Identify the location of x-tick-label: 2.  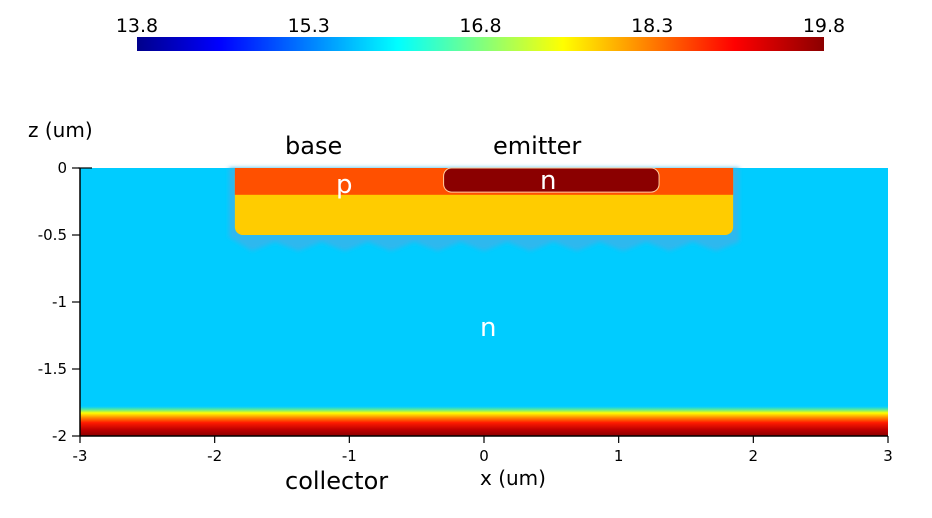
(754, 456).